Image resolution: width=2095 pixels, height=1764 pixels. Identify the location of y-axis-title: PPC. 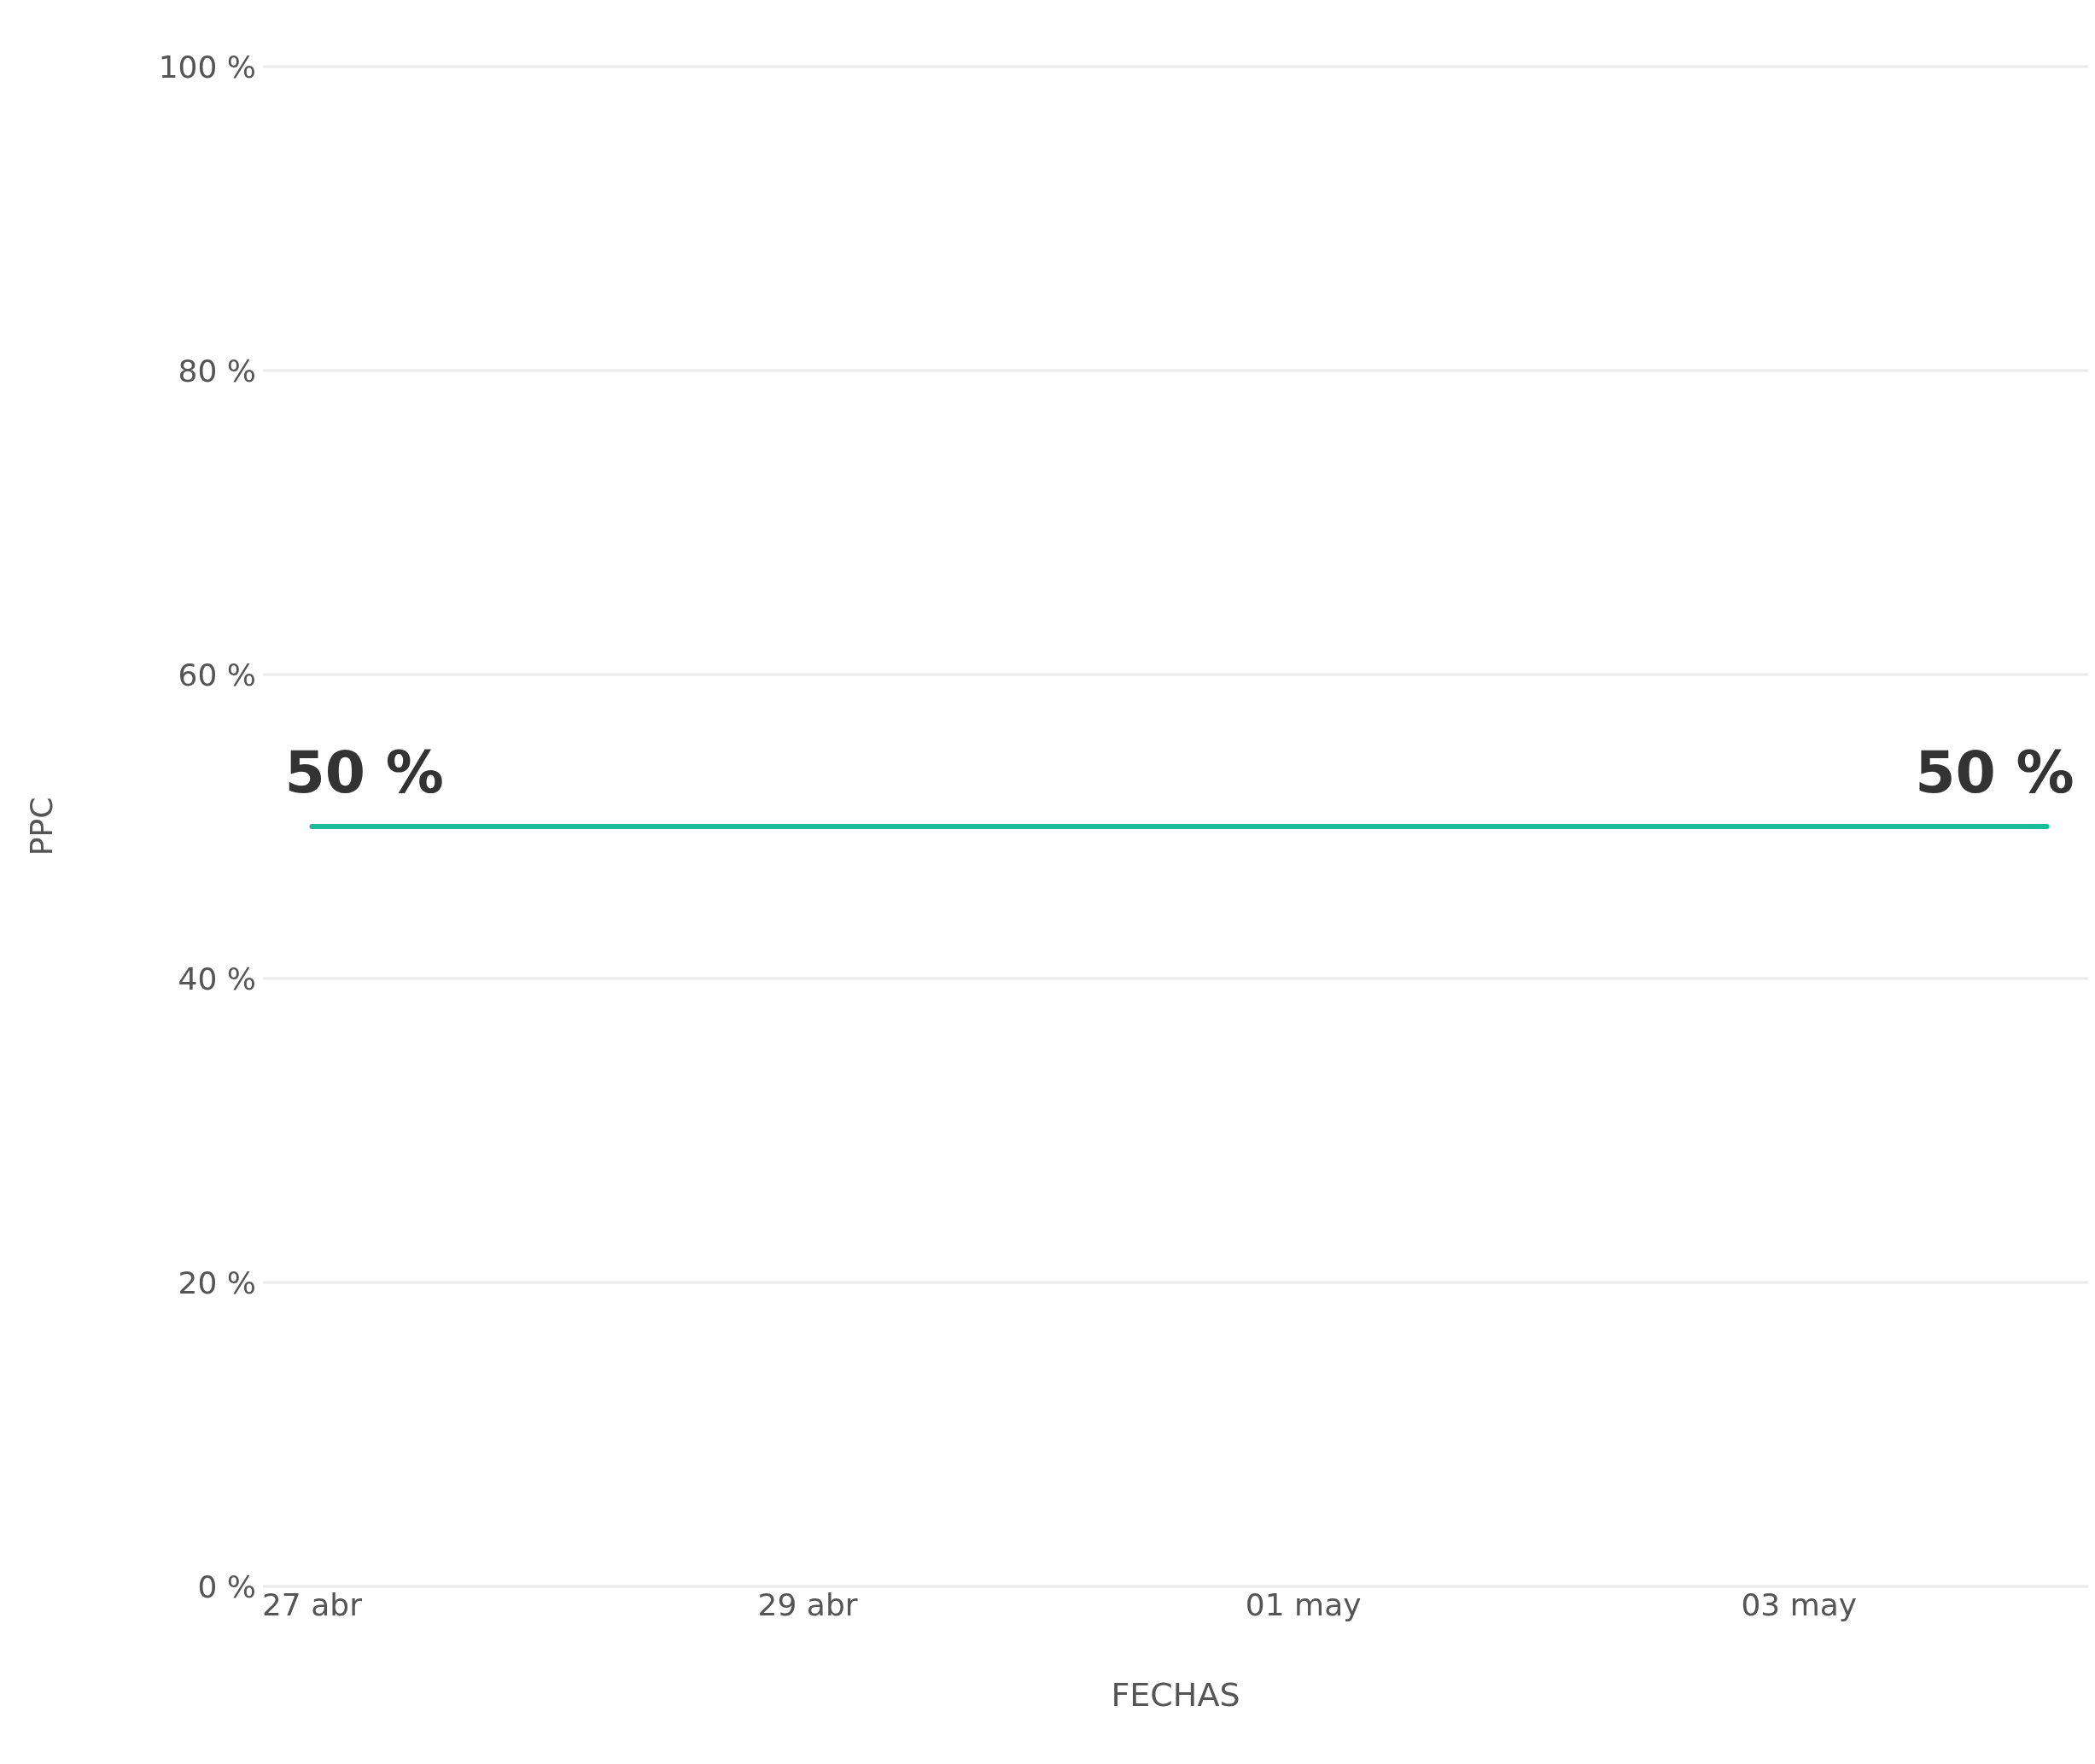
(41, 826).